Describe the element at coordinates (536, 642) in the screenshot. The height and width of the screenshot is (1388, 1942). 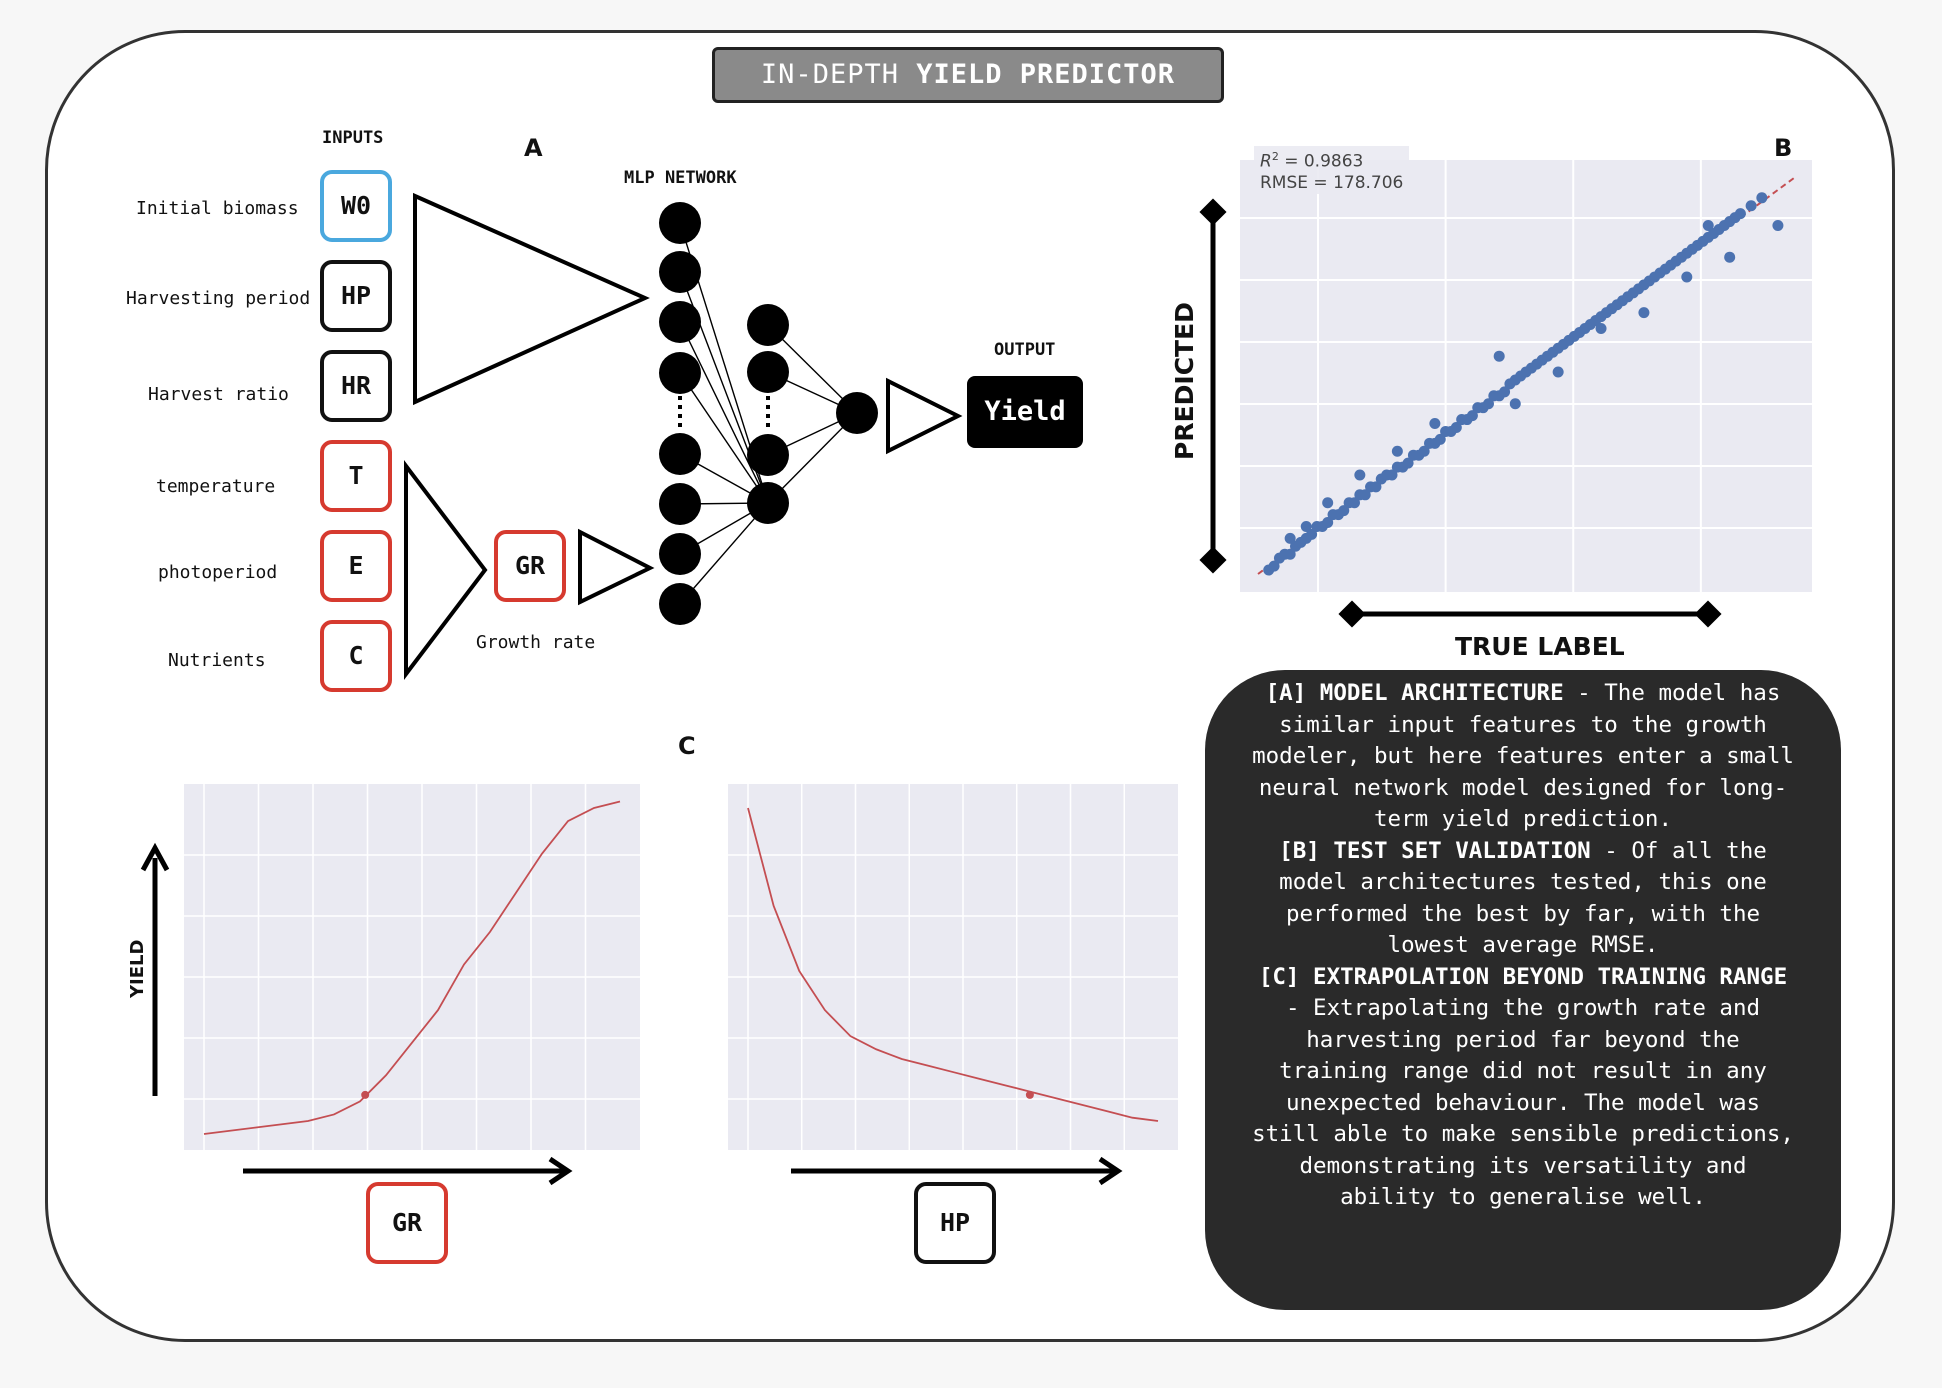
I see `growth-rate-label: Growth rate` at that location.